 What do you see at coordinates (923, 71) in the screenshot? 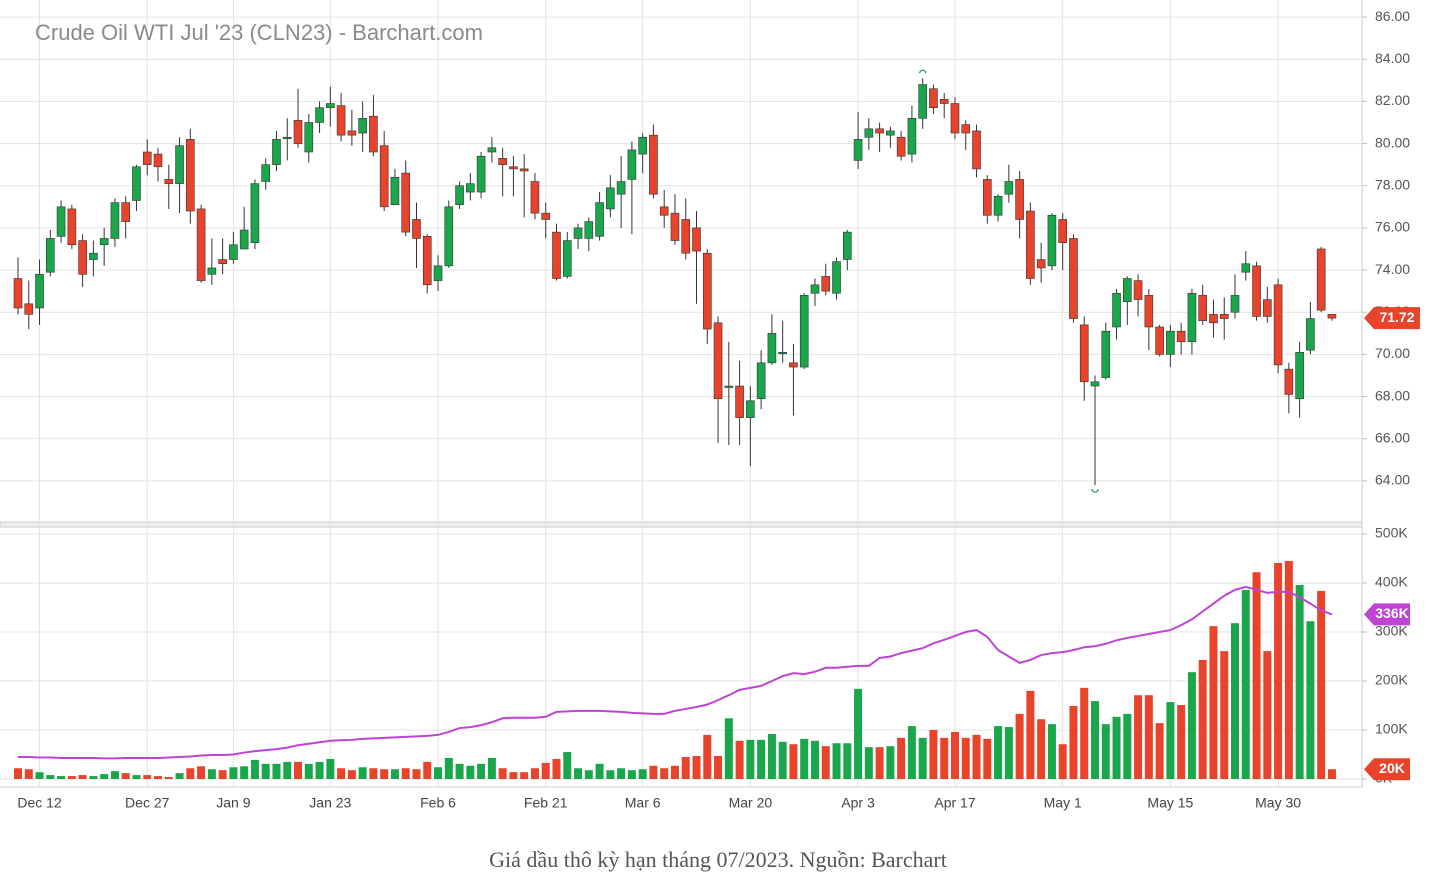
I see `high-marker` at bounding box center [923, 71].